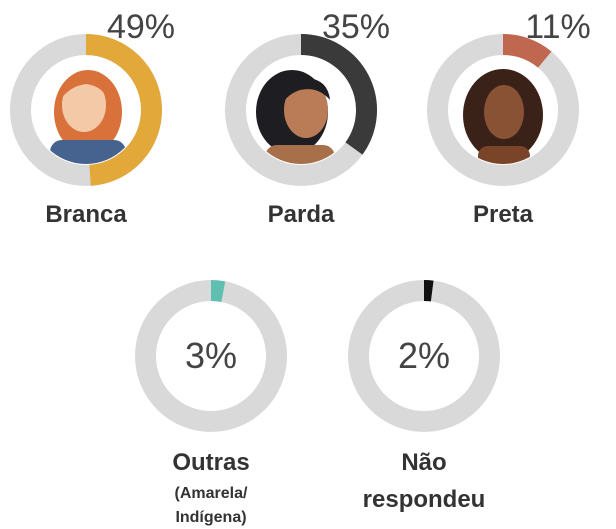  What do you see at coordinates (424, 355) in the screenshot?
I see `value-label: 2%` at bounding box center [424, 355].